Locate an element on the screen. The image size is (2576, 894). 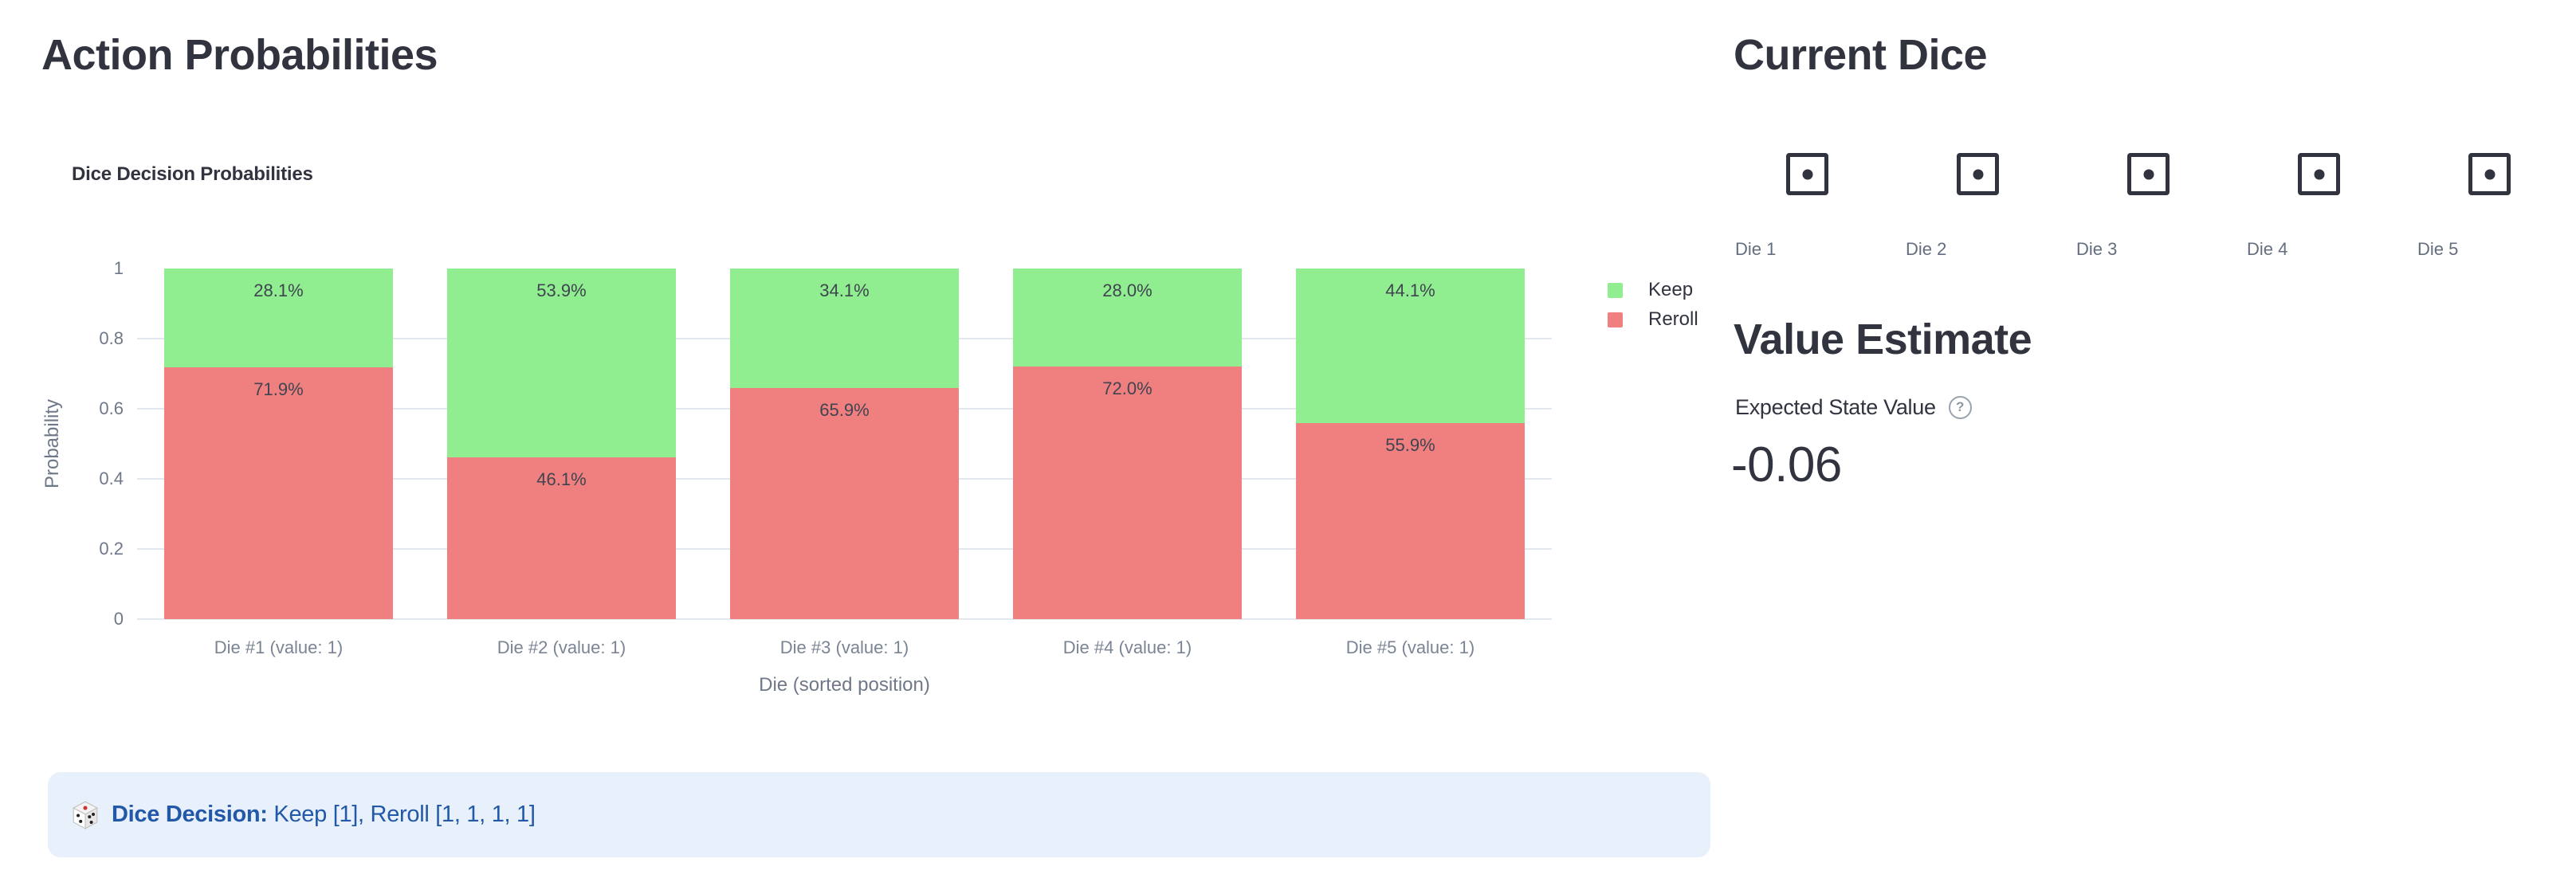
keep-percent-label: 44.1% is located at coordinates (1410, 290).